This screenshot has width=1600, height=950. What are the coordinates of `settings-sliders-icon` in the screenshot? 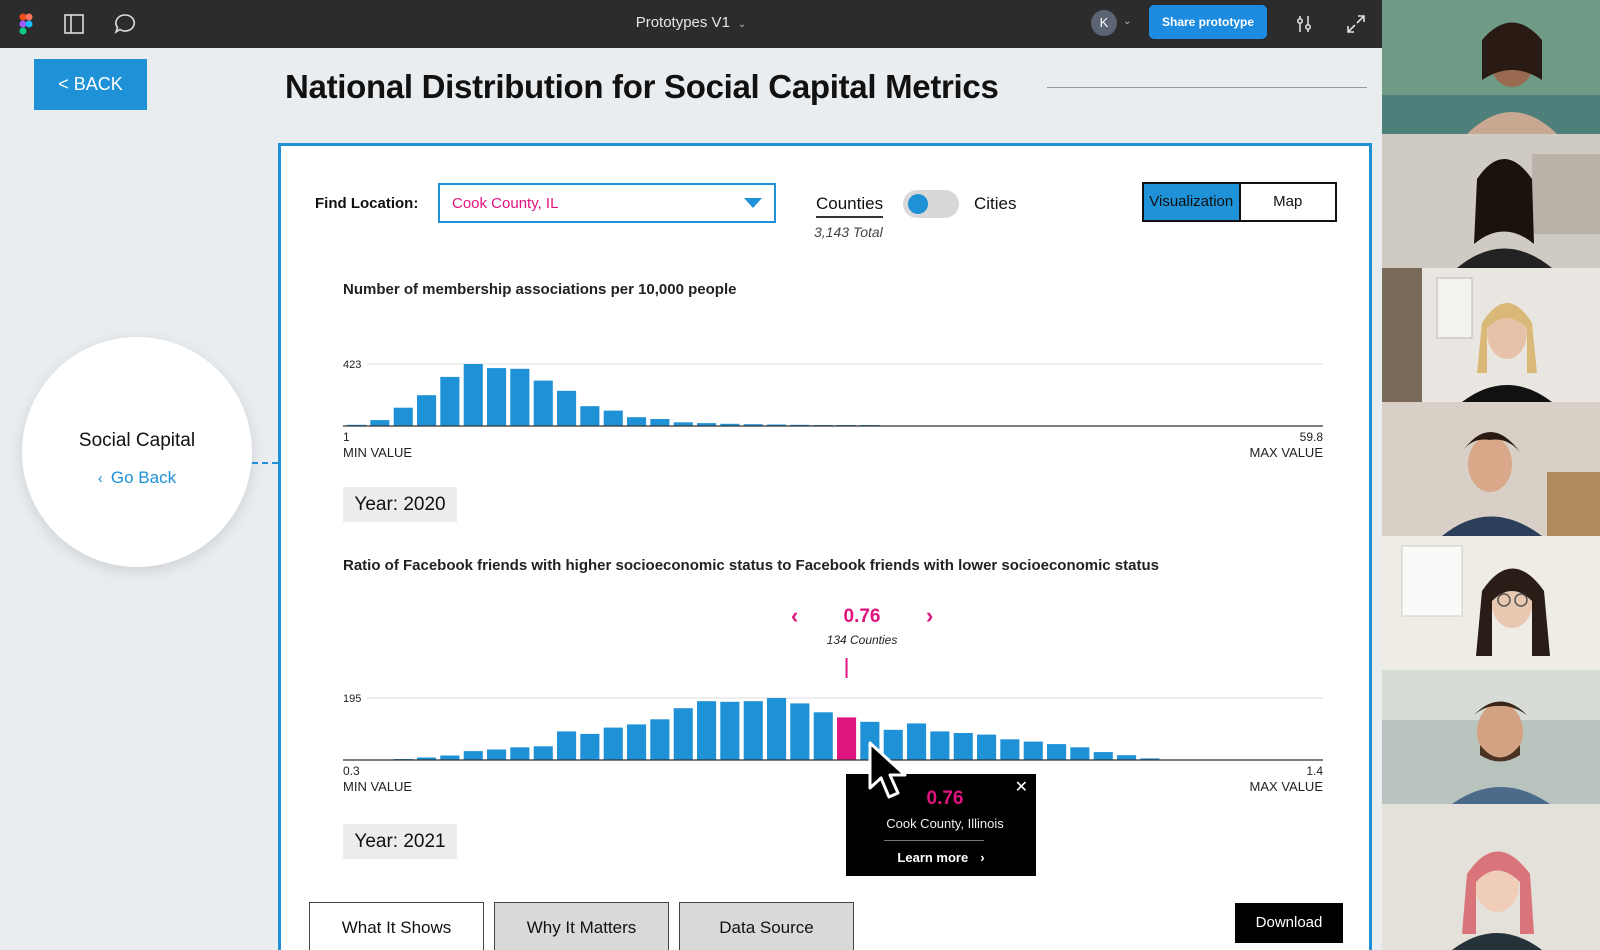 It's located at (1304, 24).